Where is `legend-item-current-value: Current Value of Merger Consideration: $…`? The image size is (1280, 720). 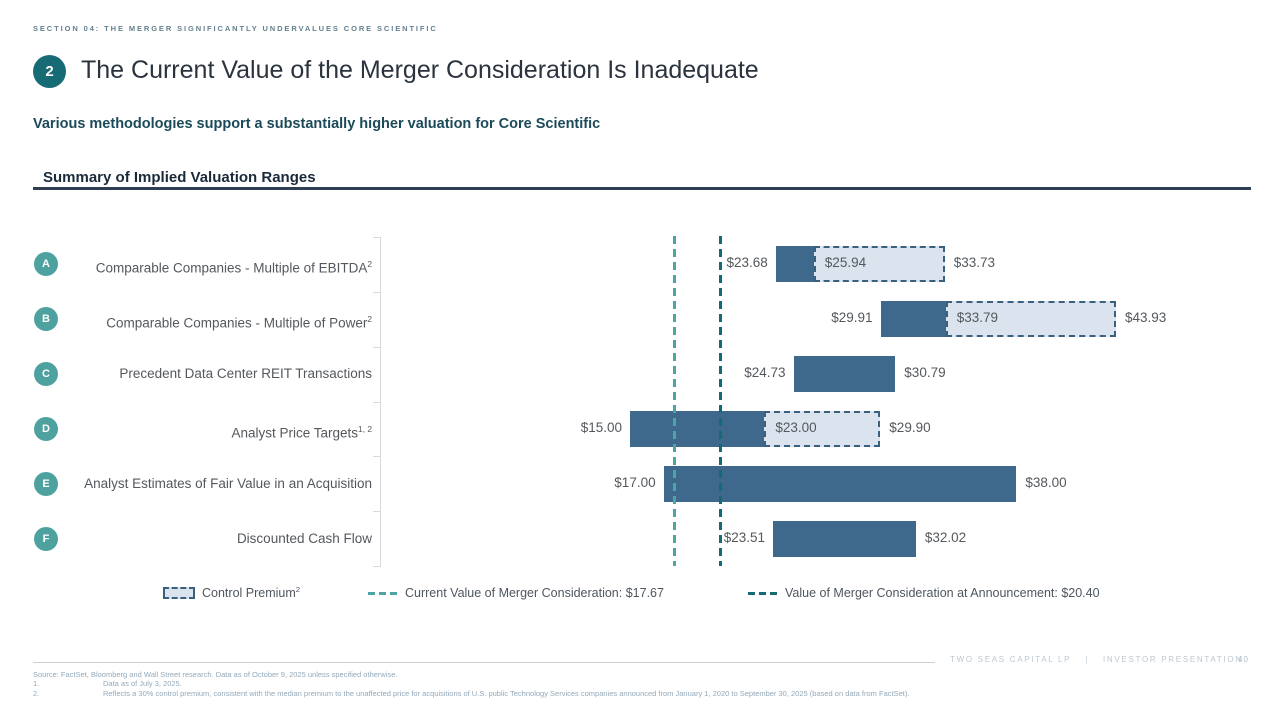
legend-item-current-value: Current Value of Merger Consideration: $… is located at coordinates (516, 593).